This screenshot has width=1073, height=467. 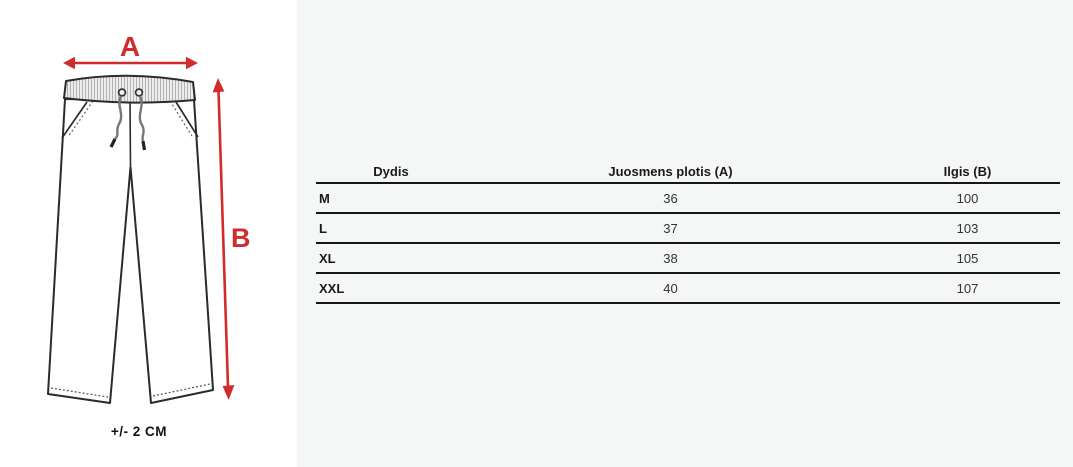 What do you see at coordinates (130, 133) in the screenshot?
I see `center-seam` at bounding box center [130, 133].